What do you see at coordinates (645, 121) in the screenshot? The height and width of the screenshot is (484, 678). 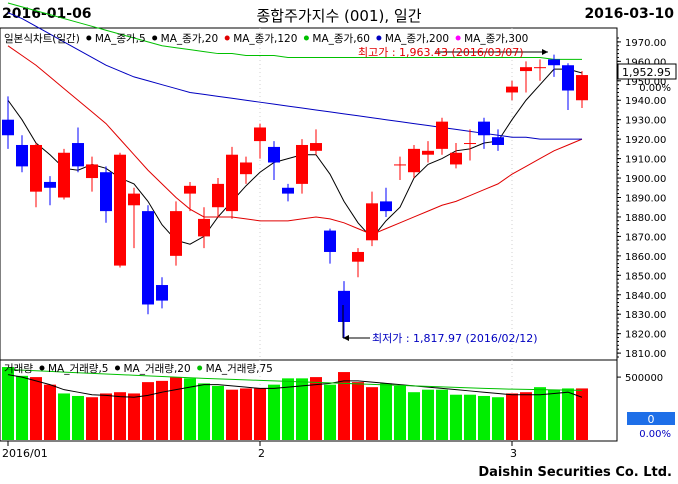 I see `price-tick-label: 1930.00` at bounding box center [645, 121].